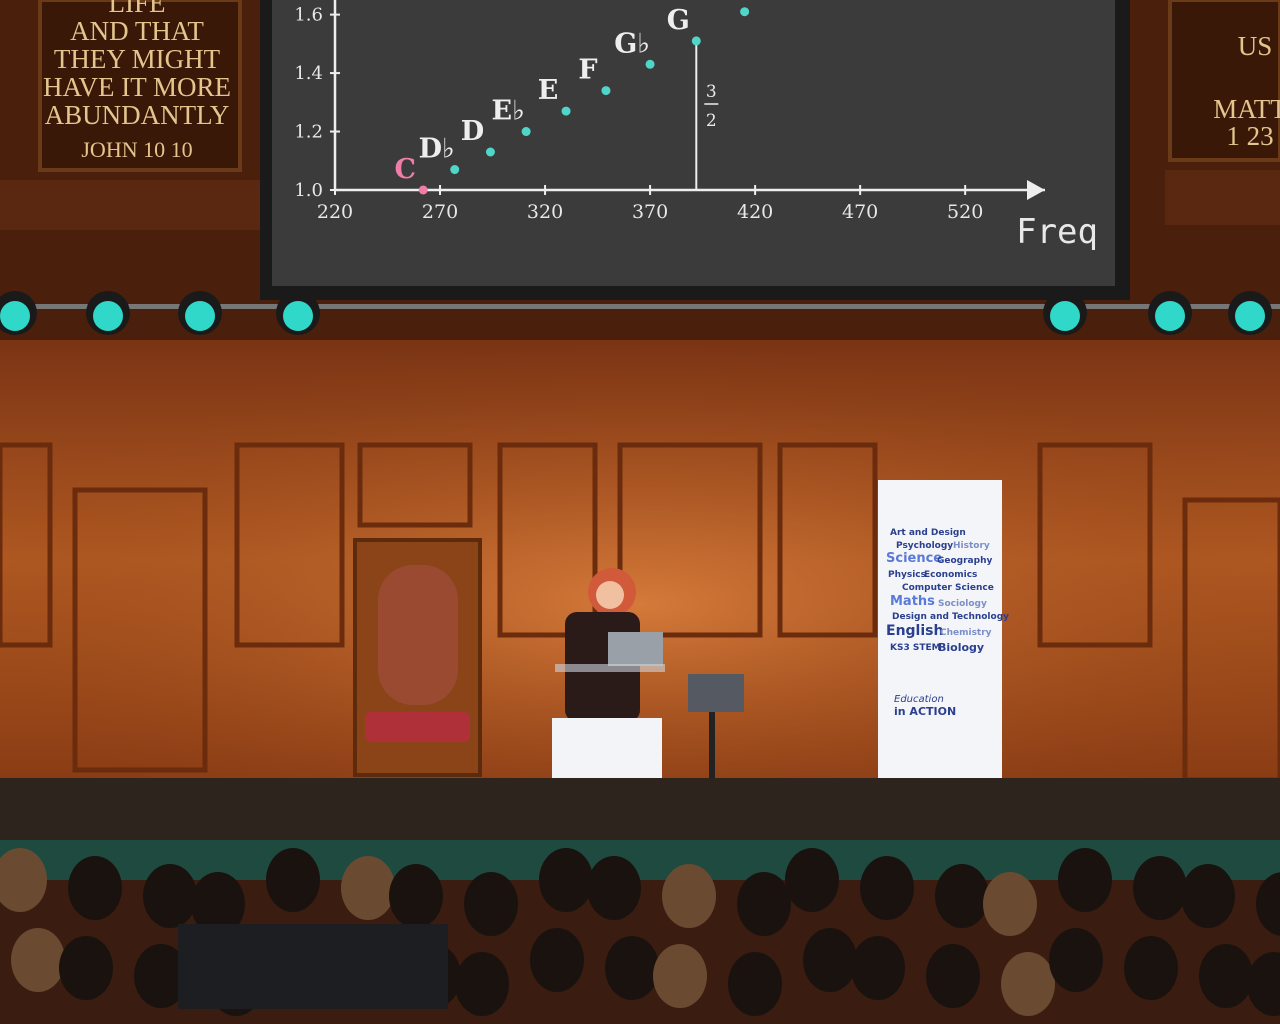  Describe the element at coordinates (405, 169) in the screenshot. I see `point-label: C` at that location.